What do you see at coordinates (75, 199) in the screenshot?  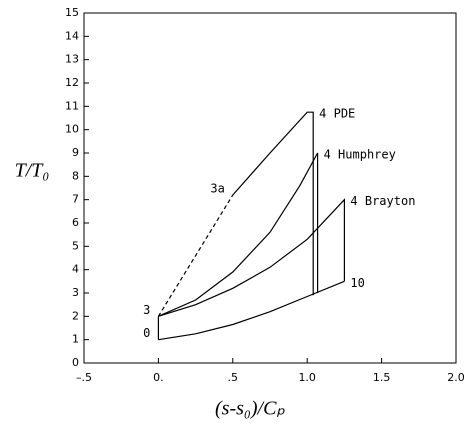 I see `y-tick-label: 7` at bounding box center [75, 199].